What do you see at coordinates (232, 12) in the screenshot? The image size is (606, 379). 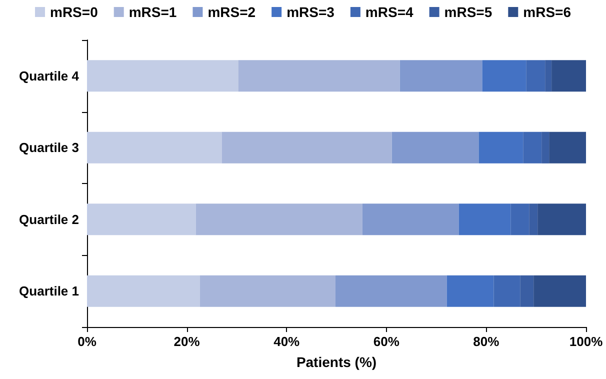 I see `legend-label: mRS=2` at bounding box center [232, 12].